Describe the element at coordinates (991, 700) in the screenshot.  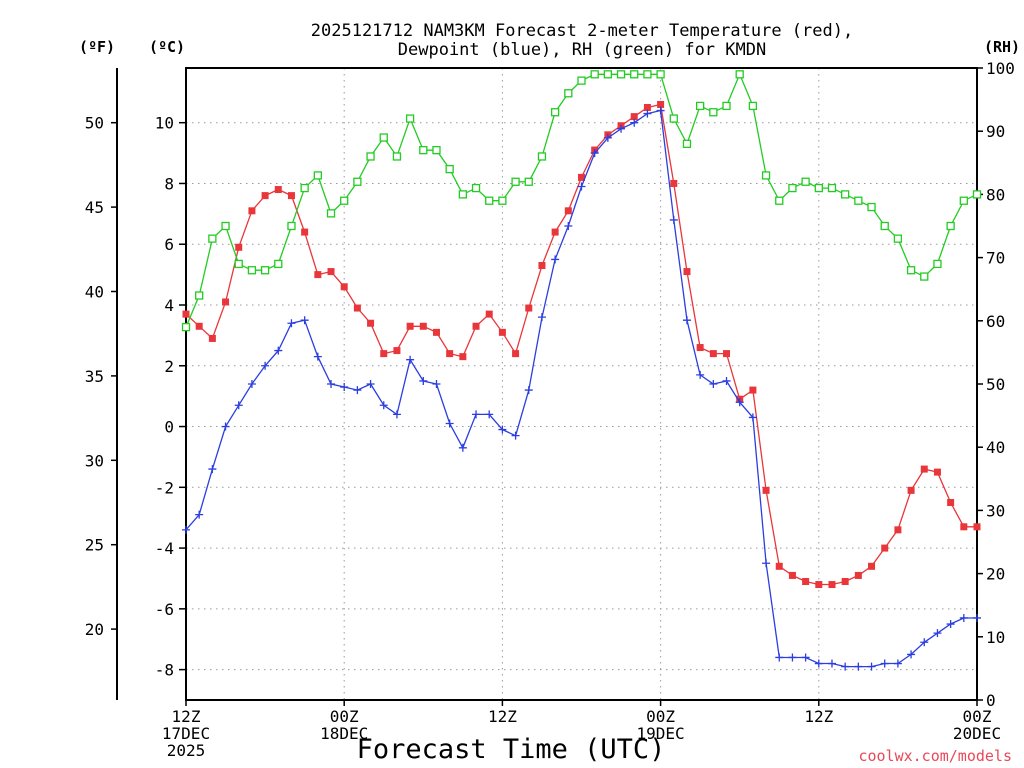
I see `rh-tick-label: 0` at that location.